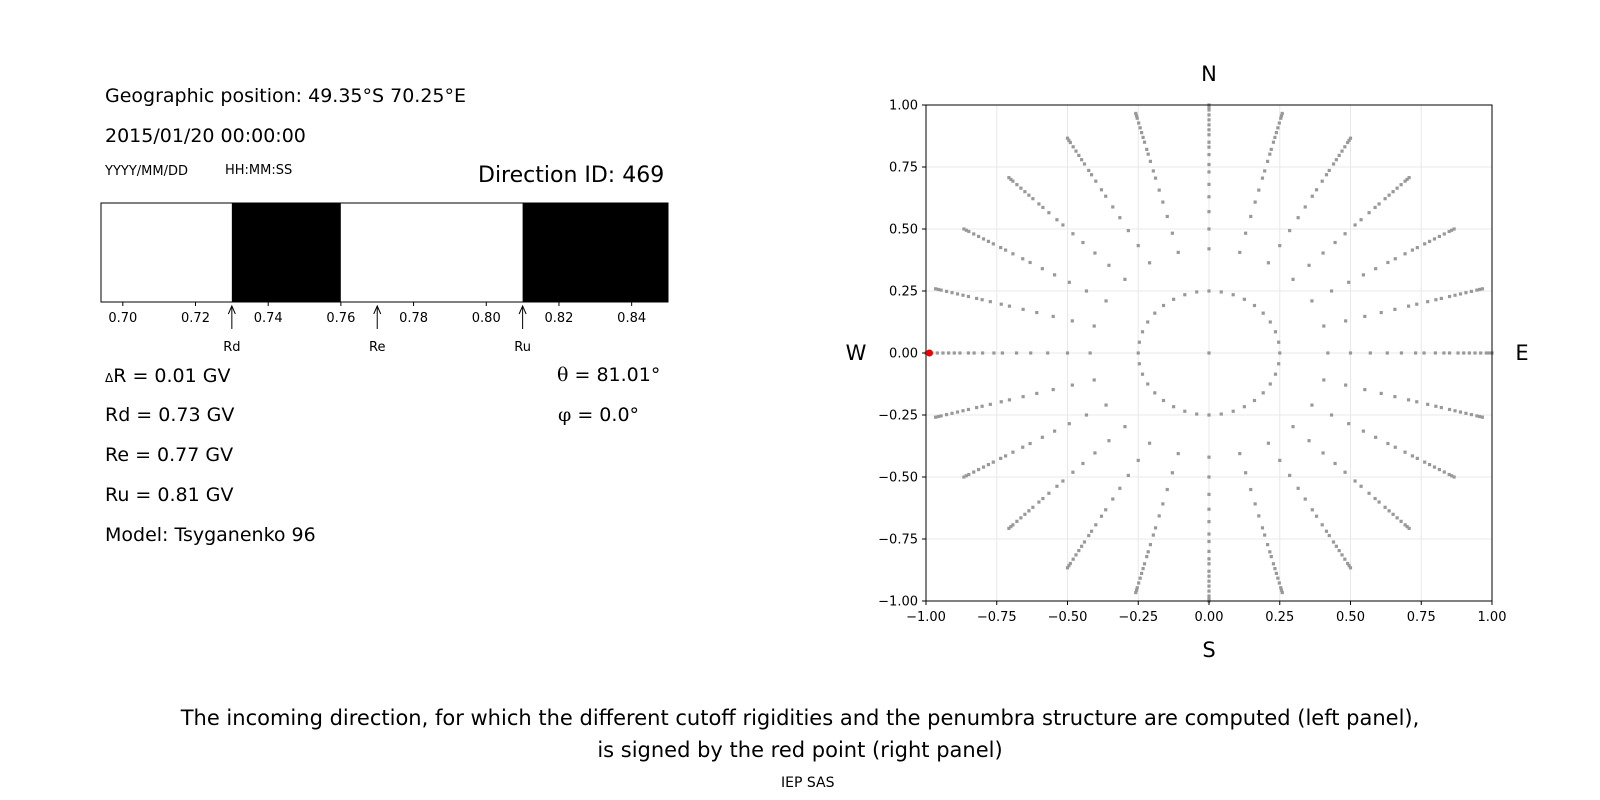 This screenshot has width=1600, height=800. What do you see at coordinates (605, 415) in the screenshot?
I see `phi-text: = 0.0°` at bounding box center [605, 415].